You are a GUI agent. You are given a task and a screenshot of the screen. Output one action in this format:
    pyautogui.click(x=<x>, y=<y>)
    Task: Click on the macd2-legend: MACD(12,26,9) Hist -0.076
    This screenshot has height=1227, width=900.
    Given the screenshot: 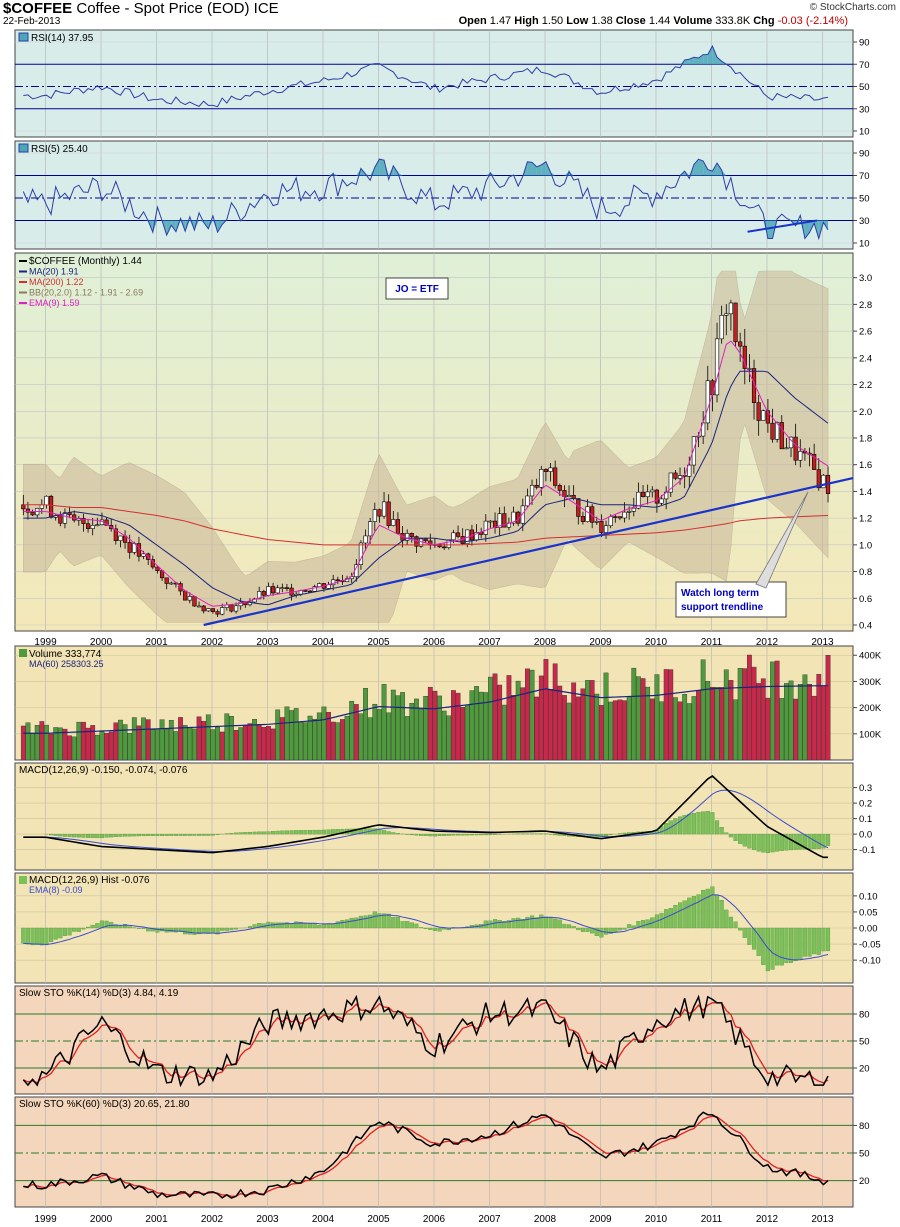 What is the action you would take?
    pyautogui.click(x=89, y=880)
    